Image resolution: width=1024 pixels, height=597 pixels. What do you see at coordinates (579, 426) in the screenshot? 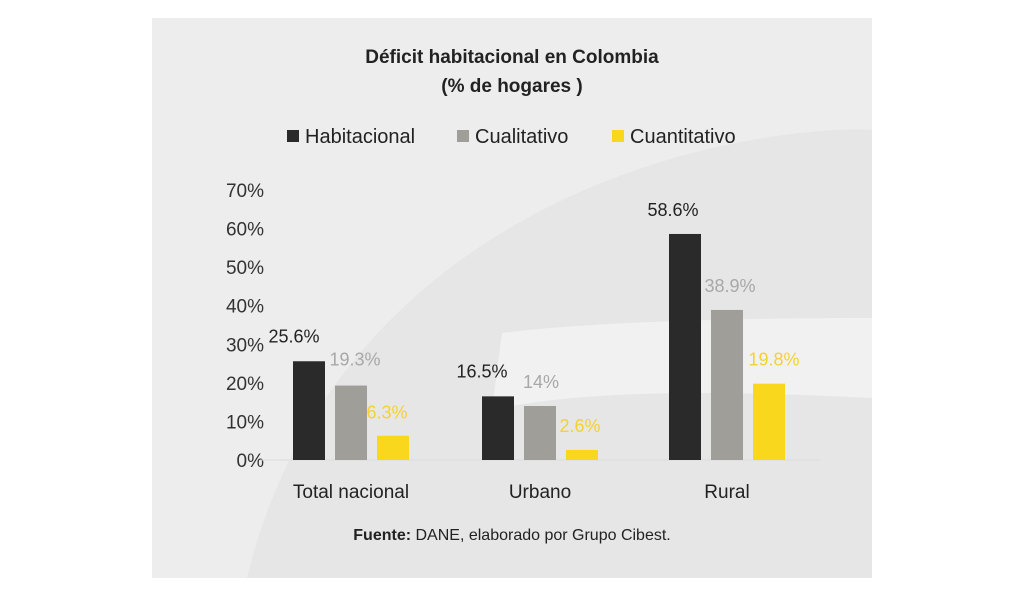
I see `data-label: 2.6%` at bounding box center [579, 426].